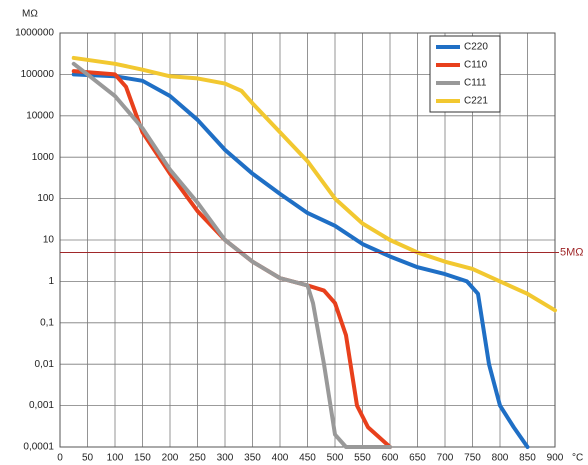 Image resolution: width=588 pixels, height=465 pixels. What do you see at coordinates (252, 458) in the screenshot?
I see `x-tick-label: 350` at bounding box center [252, 458].